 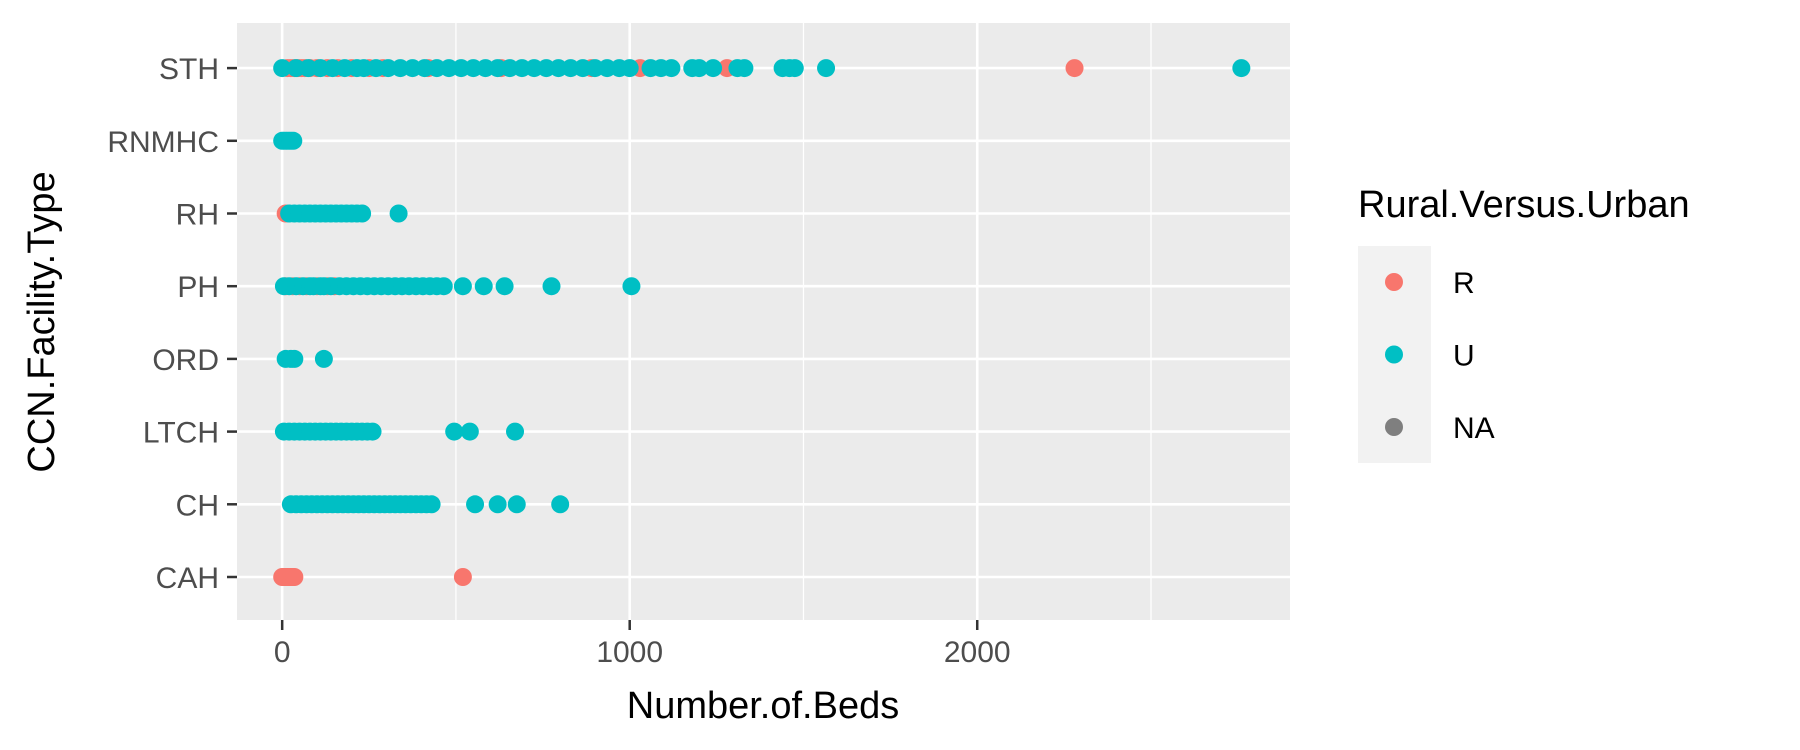 What do you see at coordinates (197, 215) in the screenshot?
I see `y-tick-label: RH` at bounding box center [197, 215].